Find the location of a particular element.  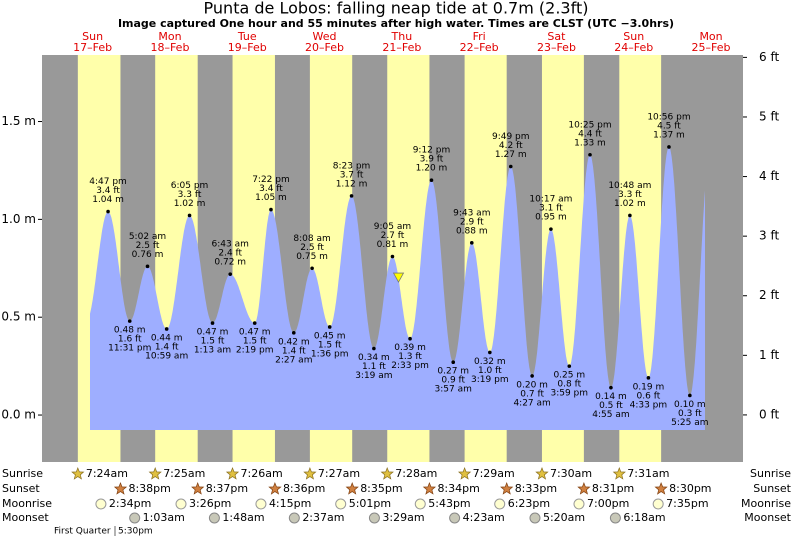

moonrise-time: 6:23pm is located at coordinates (529, 503).